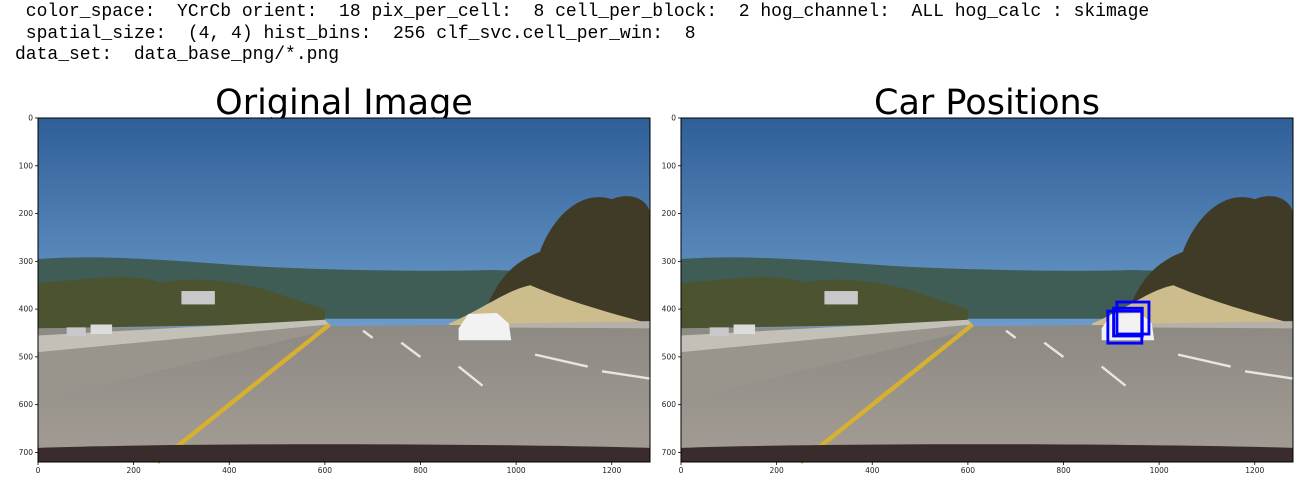  What do you see at coordinates (987, 103) in the screenshot?
I see `panel-title: Car Positions` at bounding box center [987, 103].